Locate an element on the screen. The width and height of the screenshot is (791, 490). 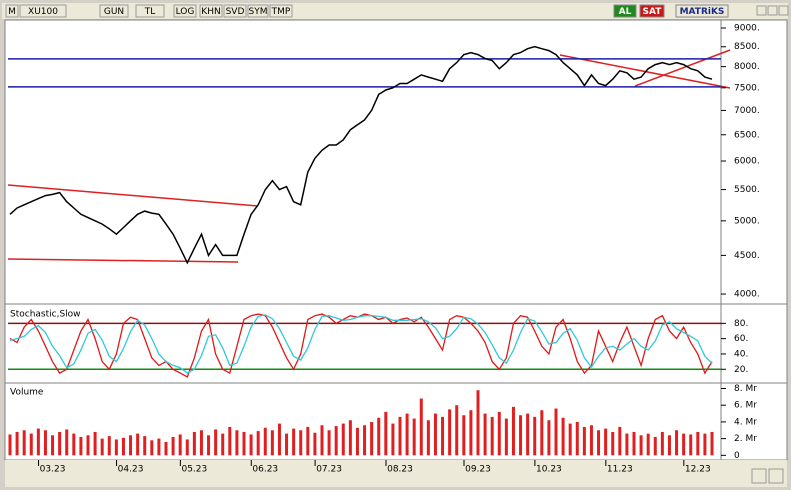
toolbar-label: KHN is located at coordinates (210, 12).